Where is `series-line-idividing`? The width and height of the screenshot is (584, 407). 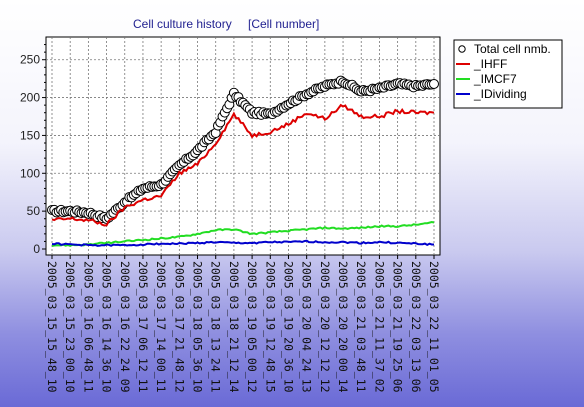 series-line-idividing is located at coordinates (242, 243).